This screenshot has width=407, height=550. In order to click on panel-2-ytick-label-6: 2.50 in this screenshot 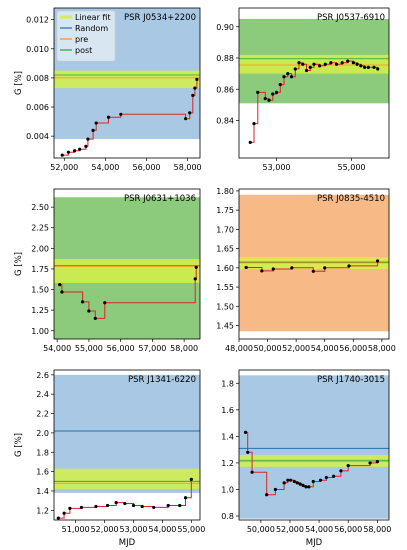, I will do `click(40, 207)`.